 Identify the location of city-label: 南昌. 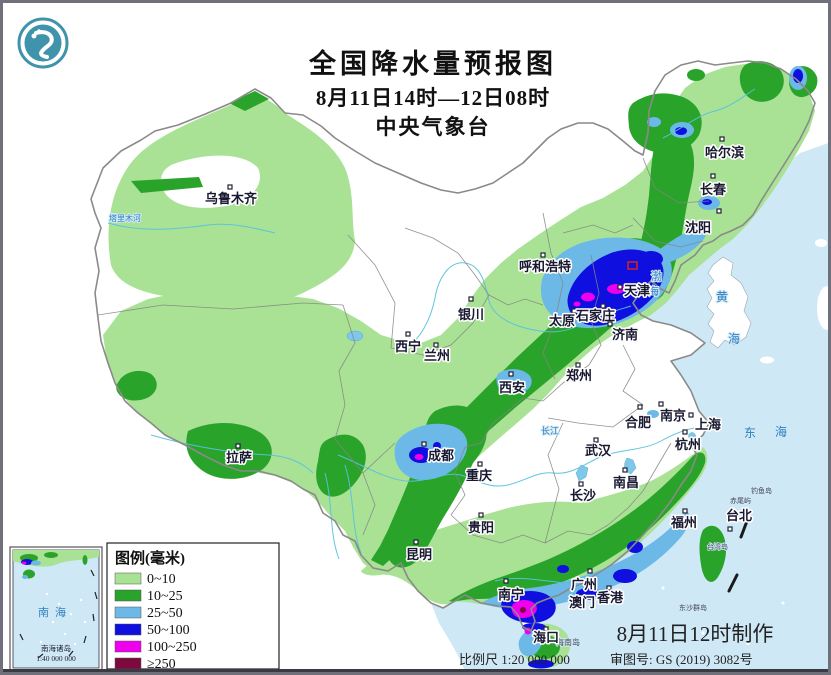
(626, 482).